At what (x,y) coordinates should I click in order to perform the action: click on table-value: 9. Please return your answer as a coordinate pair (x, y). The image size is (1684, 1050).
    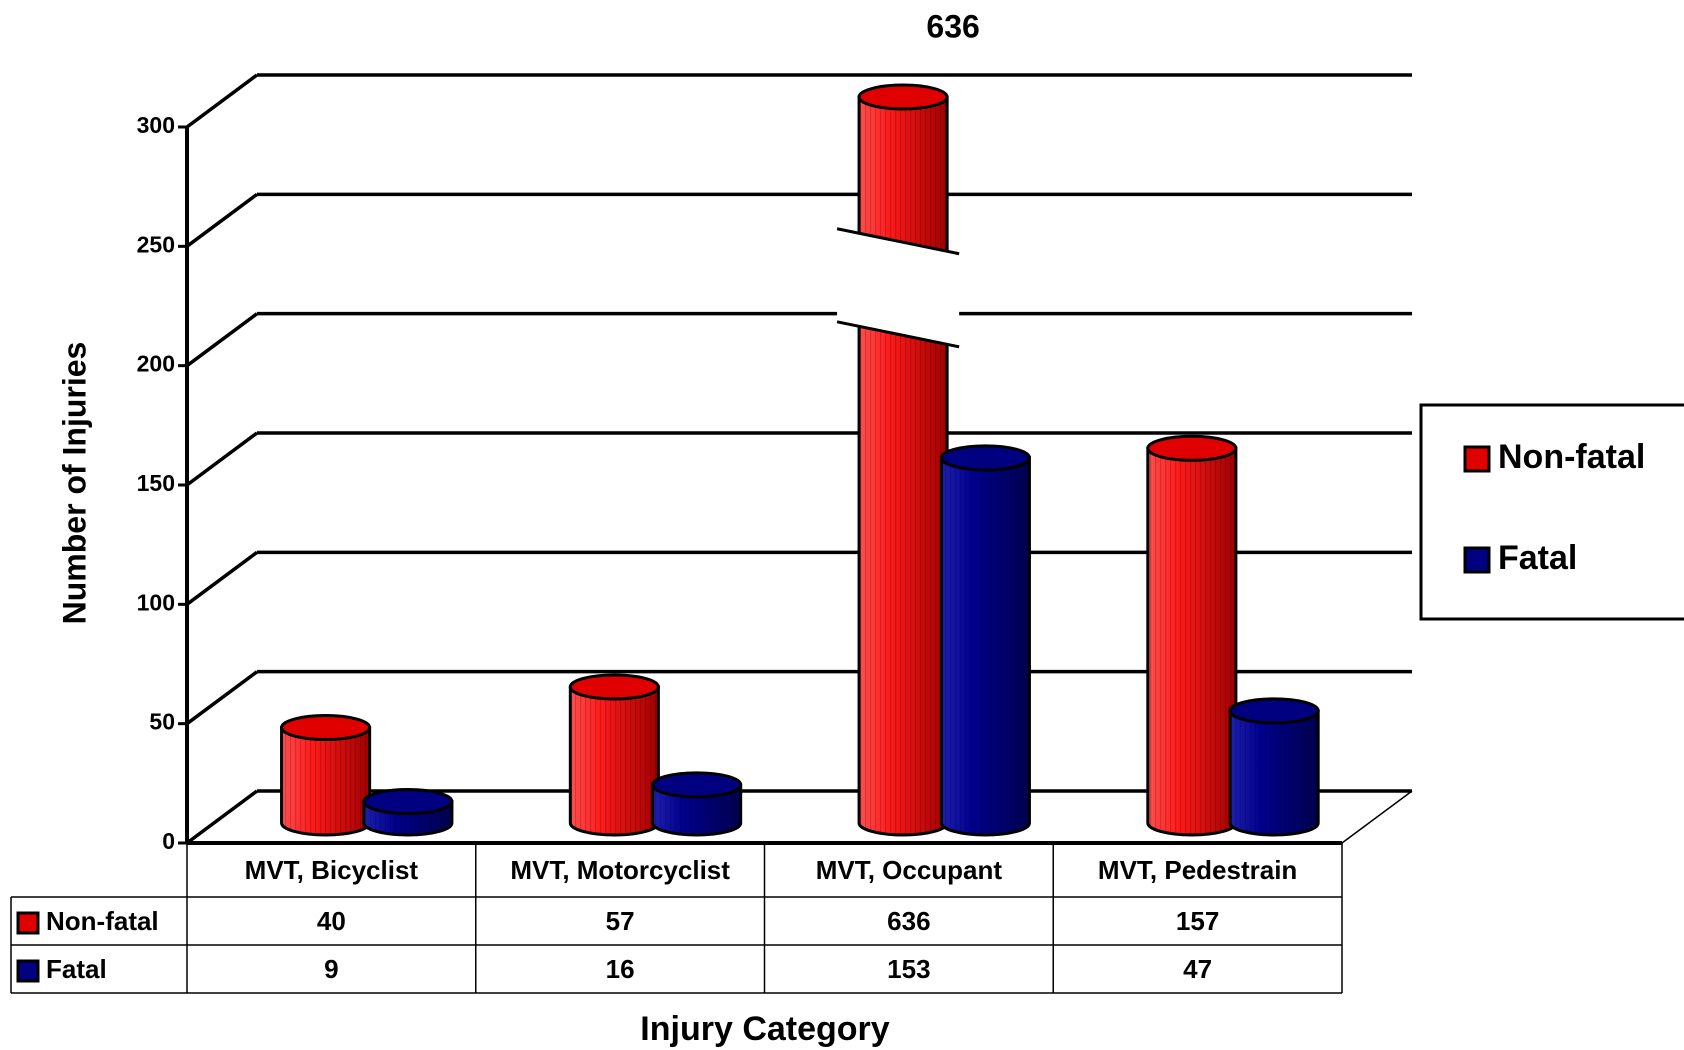
    Looking at the image, I should click on (331, 969).